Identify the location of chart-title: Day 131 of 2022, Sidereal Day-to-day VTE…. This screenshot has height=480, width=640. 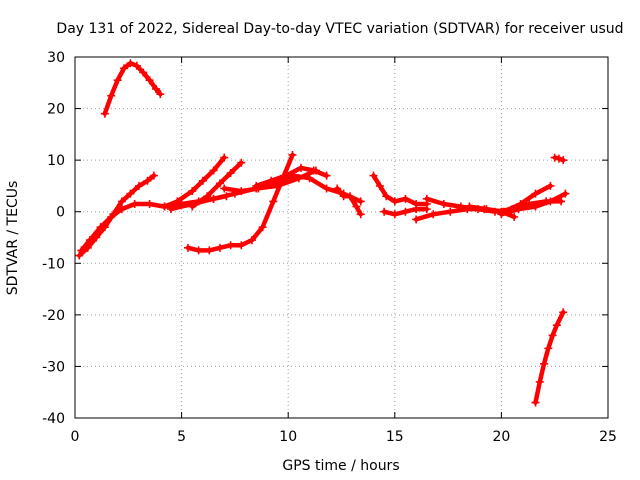
(339, 29).